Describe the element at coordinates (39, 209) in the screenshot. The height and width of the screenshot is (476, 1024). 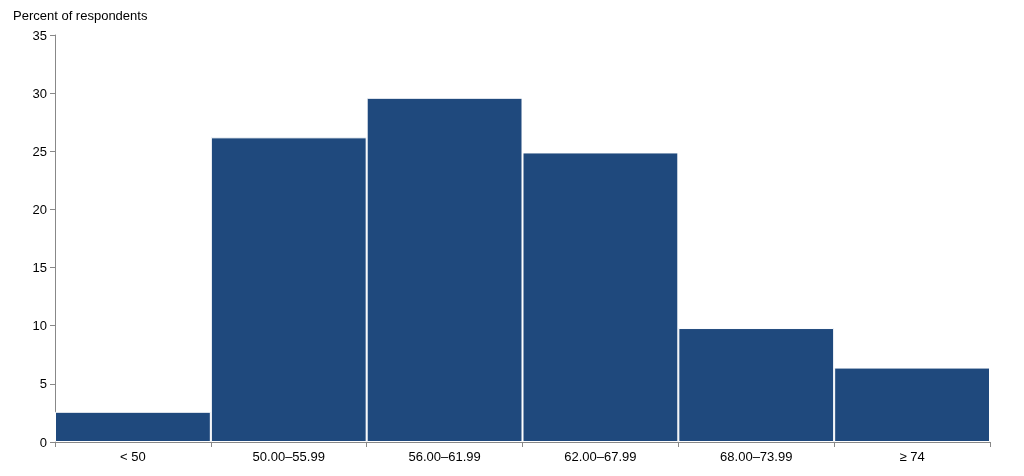
I see `y-tick-label: 20` at that location.